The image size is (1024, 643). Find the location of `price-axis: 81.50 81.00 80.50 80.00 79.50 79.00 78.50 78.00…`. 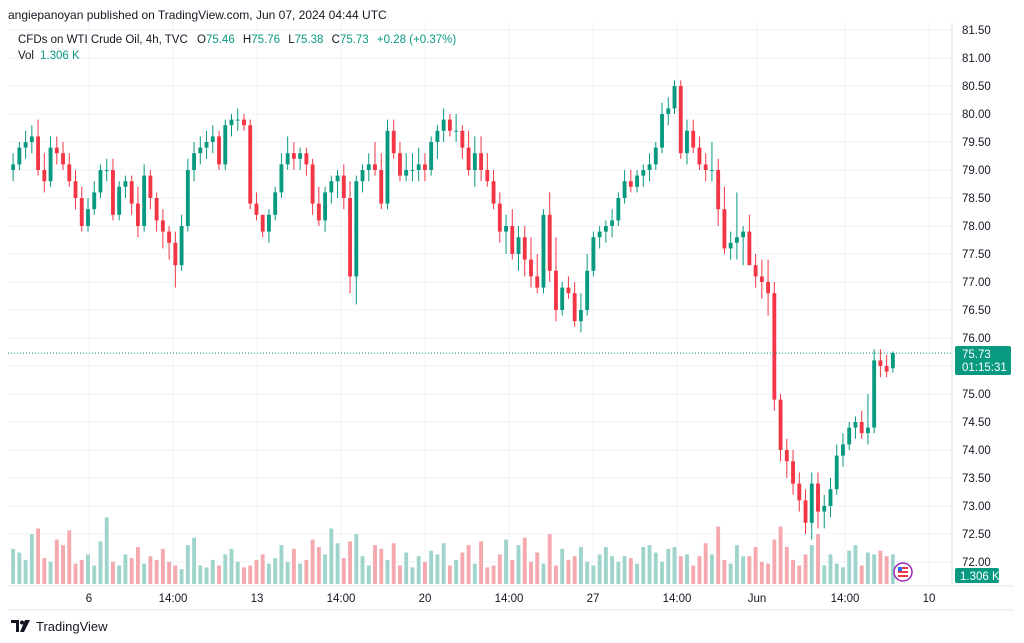

price-axis: 81.50 81.00 80.50 80.00 79.50 79.00 78.50 78.00… is located at coordinates (976, 297).